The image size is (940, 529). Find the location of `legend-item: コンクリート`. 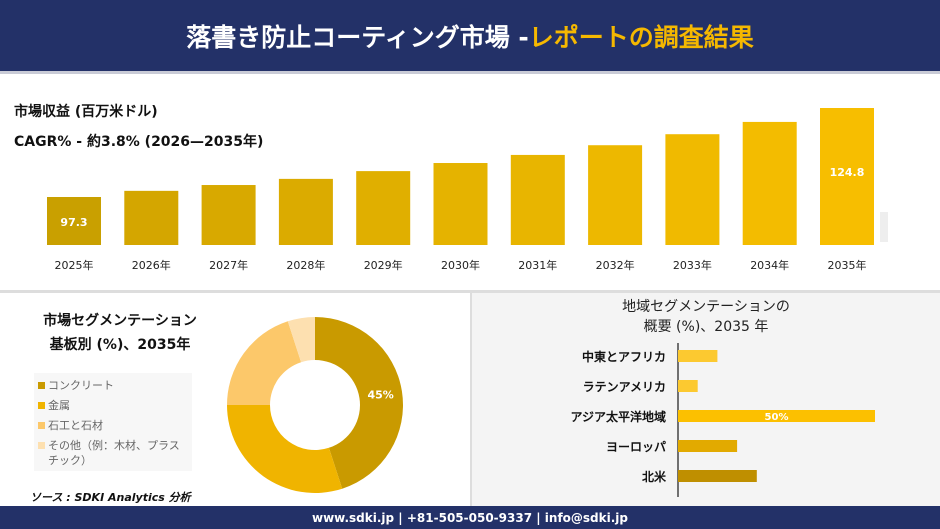

legend-item: コンクリート is located at coordinates (113, 385).